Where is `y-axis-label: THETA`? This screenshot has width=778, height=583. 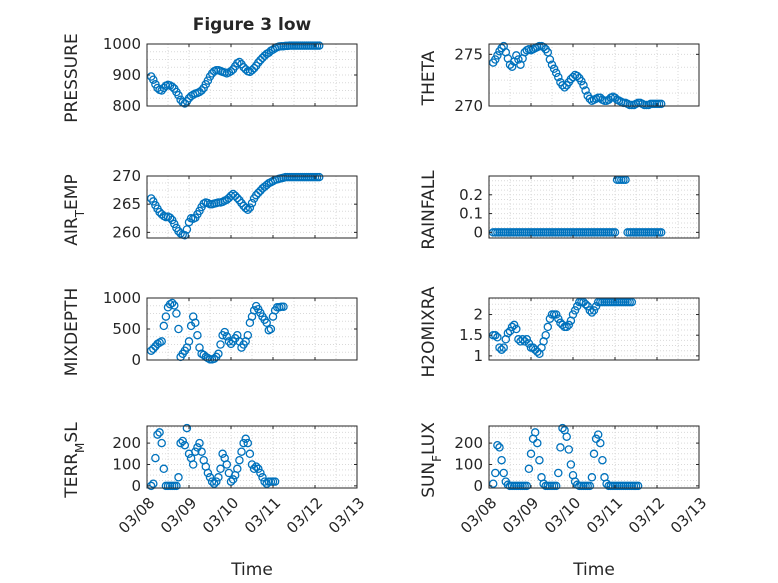
y-axis-label: THETA is located at coordinates (429, 78).